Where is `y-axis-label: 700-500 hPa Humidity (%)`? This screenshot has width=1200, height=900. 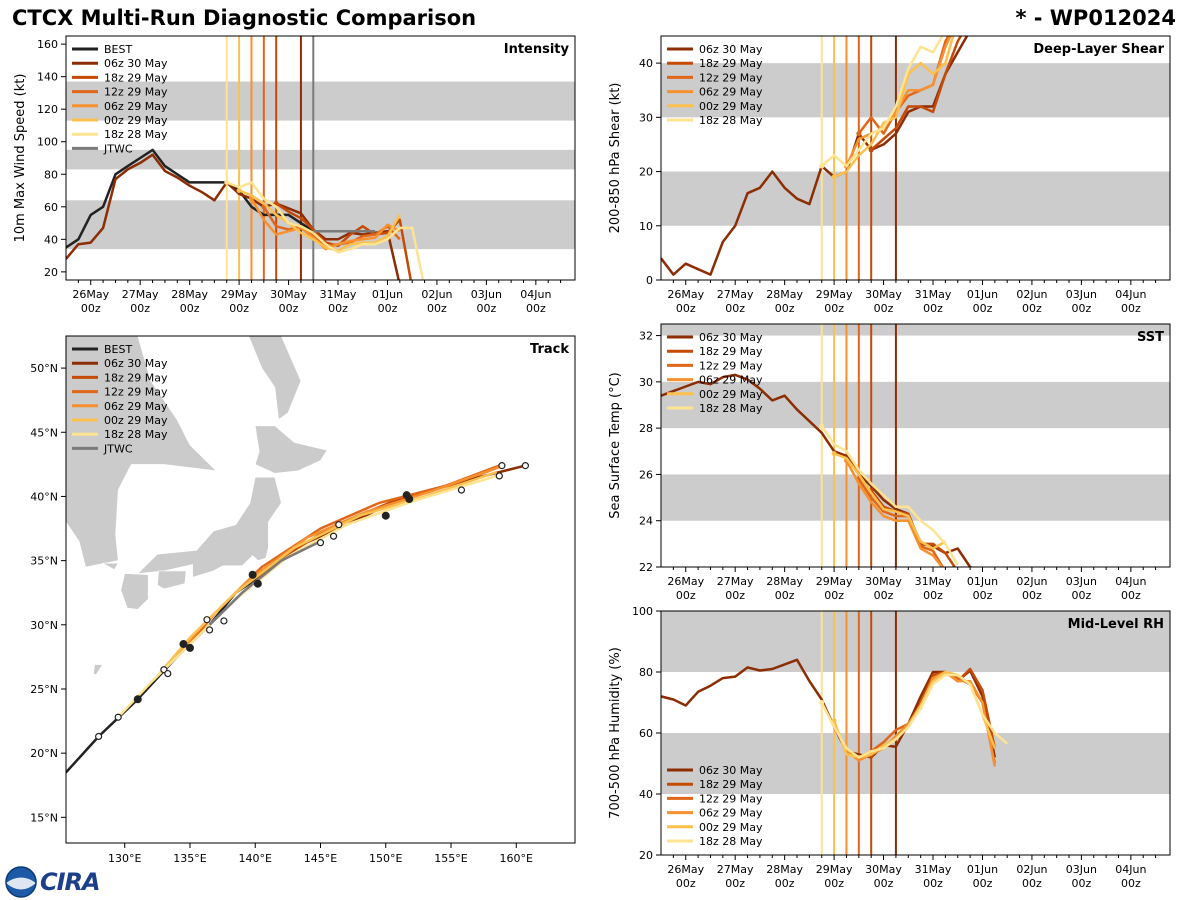
y-axis-label: 700-500 hPa Humidity (%) is located at coordinates (615, 733).